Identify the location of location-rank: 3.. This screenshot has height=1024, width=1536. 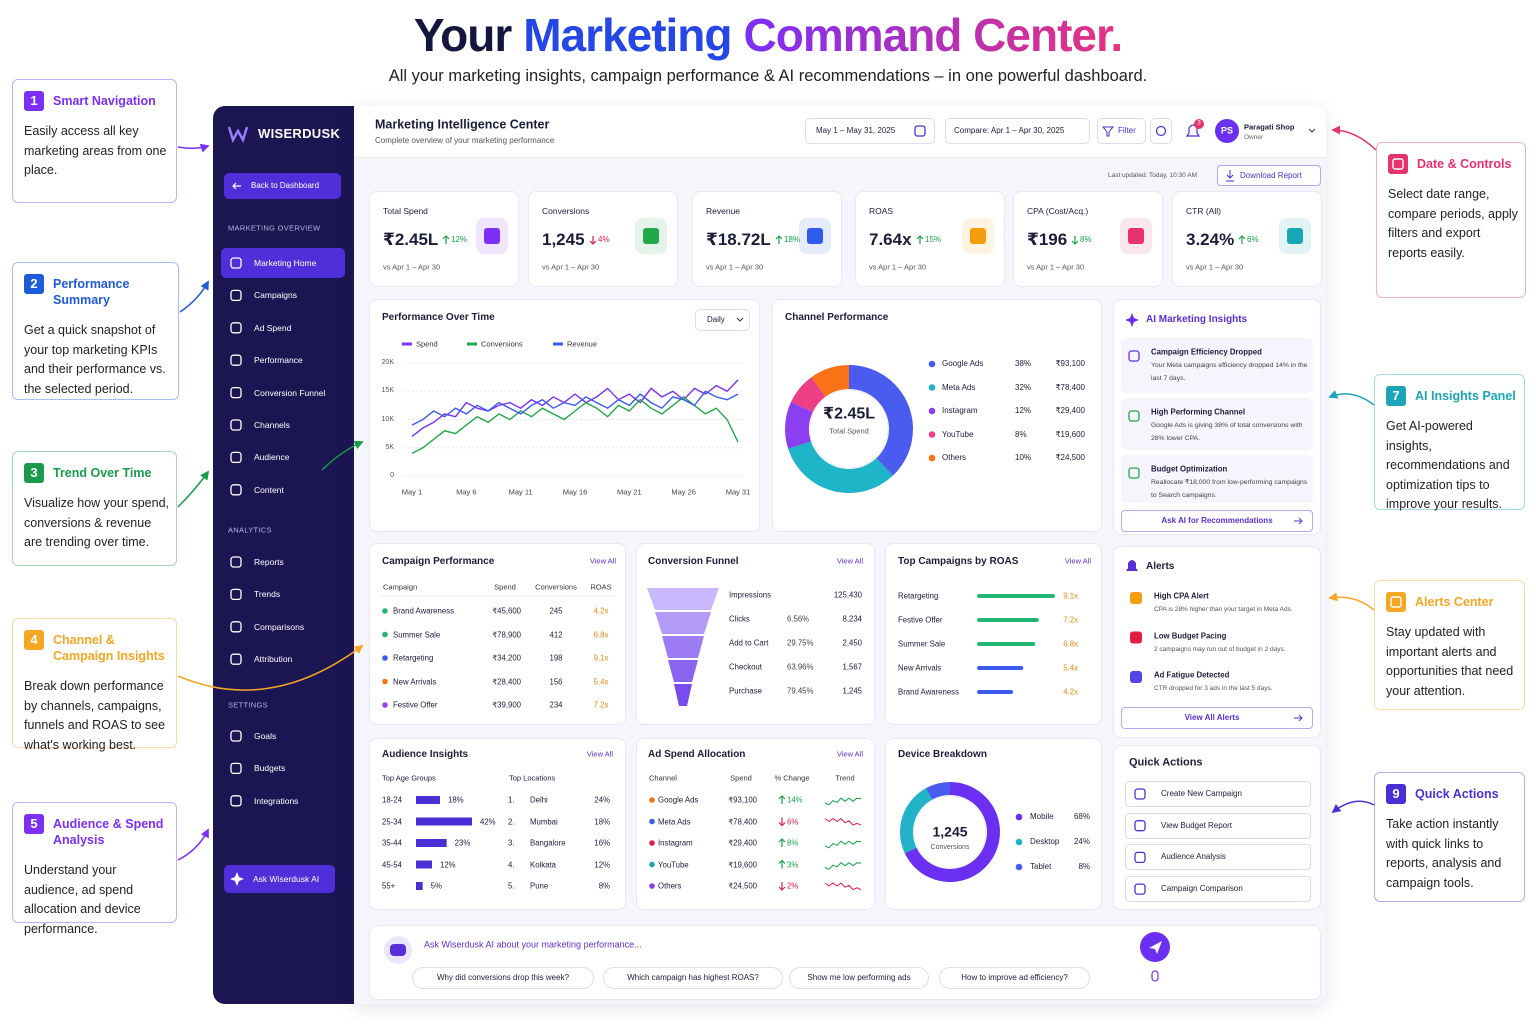
(511, 843).